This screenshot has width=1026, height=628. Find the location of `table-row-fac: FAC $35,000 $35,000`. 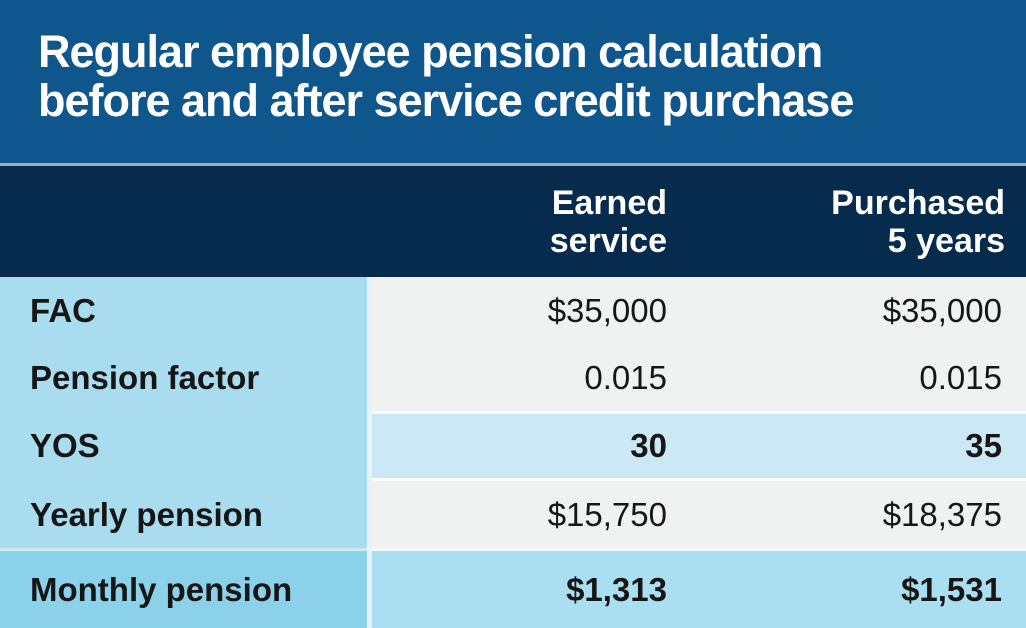

table-row-fac: FAC $35,000 $35,000 is located at coordinates (513, 311).